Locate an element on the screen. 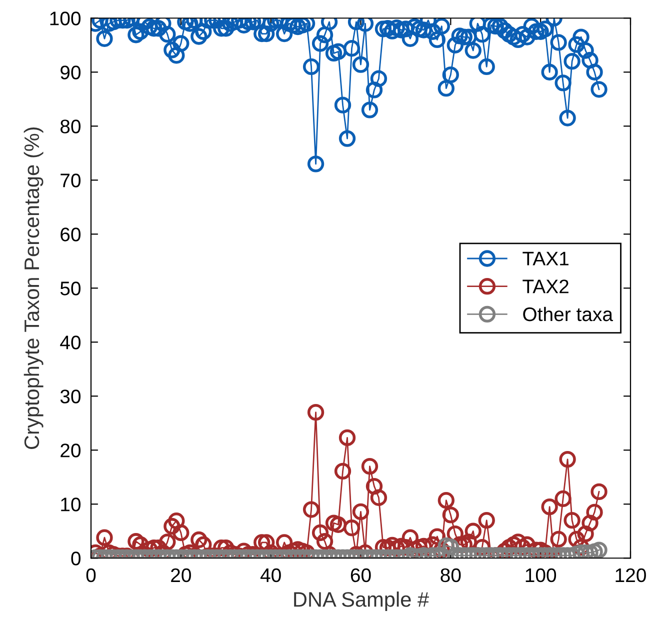 The image size is (650, 625). y-tick-label: 40 is located at coordinates (70, 343).